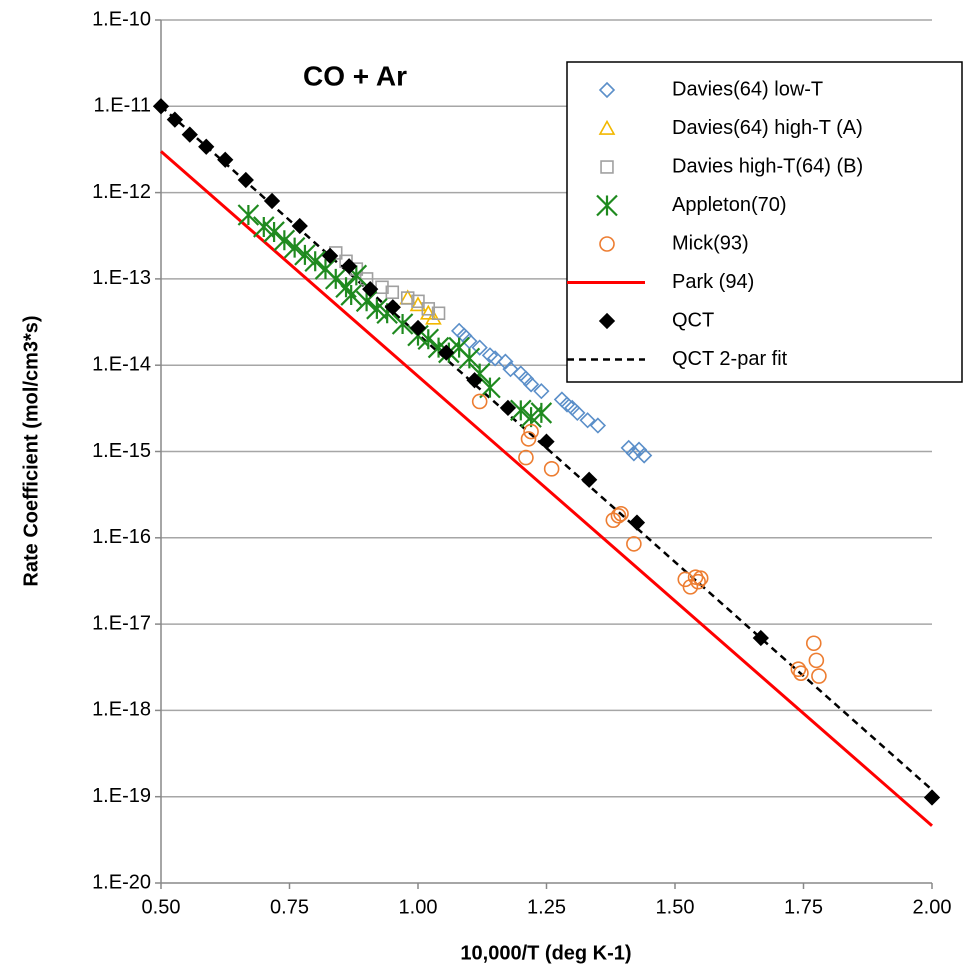  What do you see at coordinates (121, 19) in the screenshot?
I see `y-tick-label: 1.E-10` at bounding box center [121, 19].